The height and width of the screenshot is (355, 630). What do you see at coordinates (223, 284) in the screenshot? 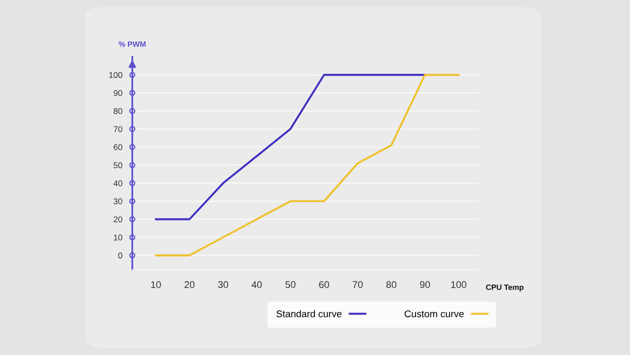
I see `x-tick-label: 30` at bounding box center [223, 284].